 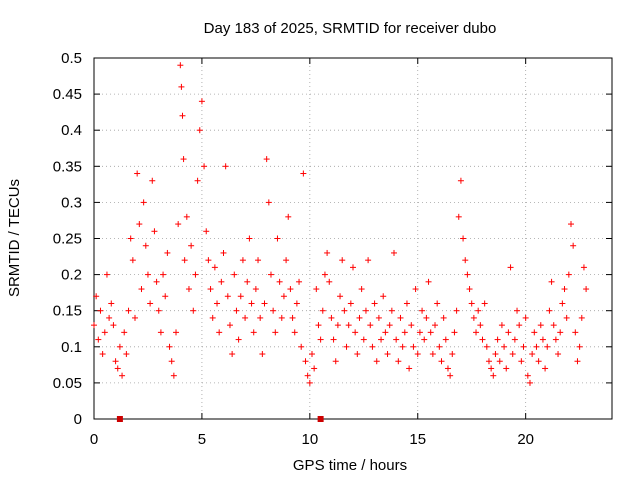 I want to click on x-tick-label: 0, so click(x=94, y=439).